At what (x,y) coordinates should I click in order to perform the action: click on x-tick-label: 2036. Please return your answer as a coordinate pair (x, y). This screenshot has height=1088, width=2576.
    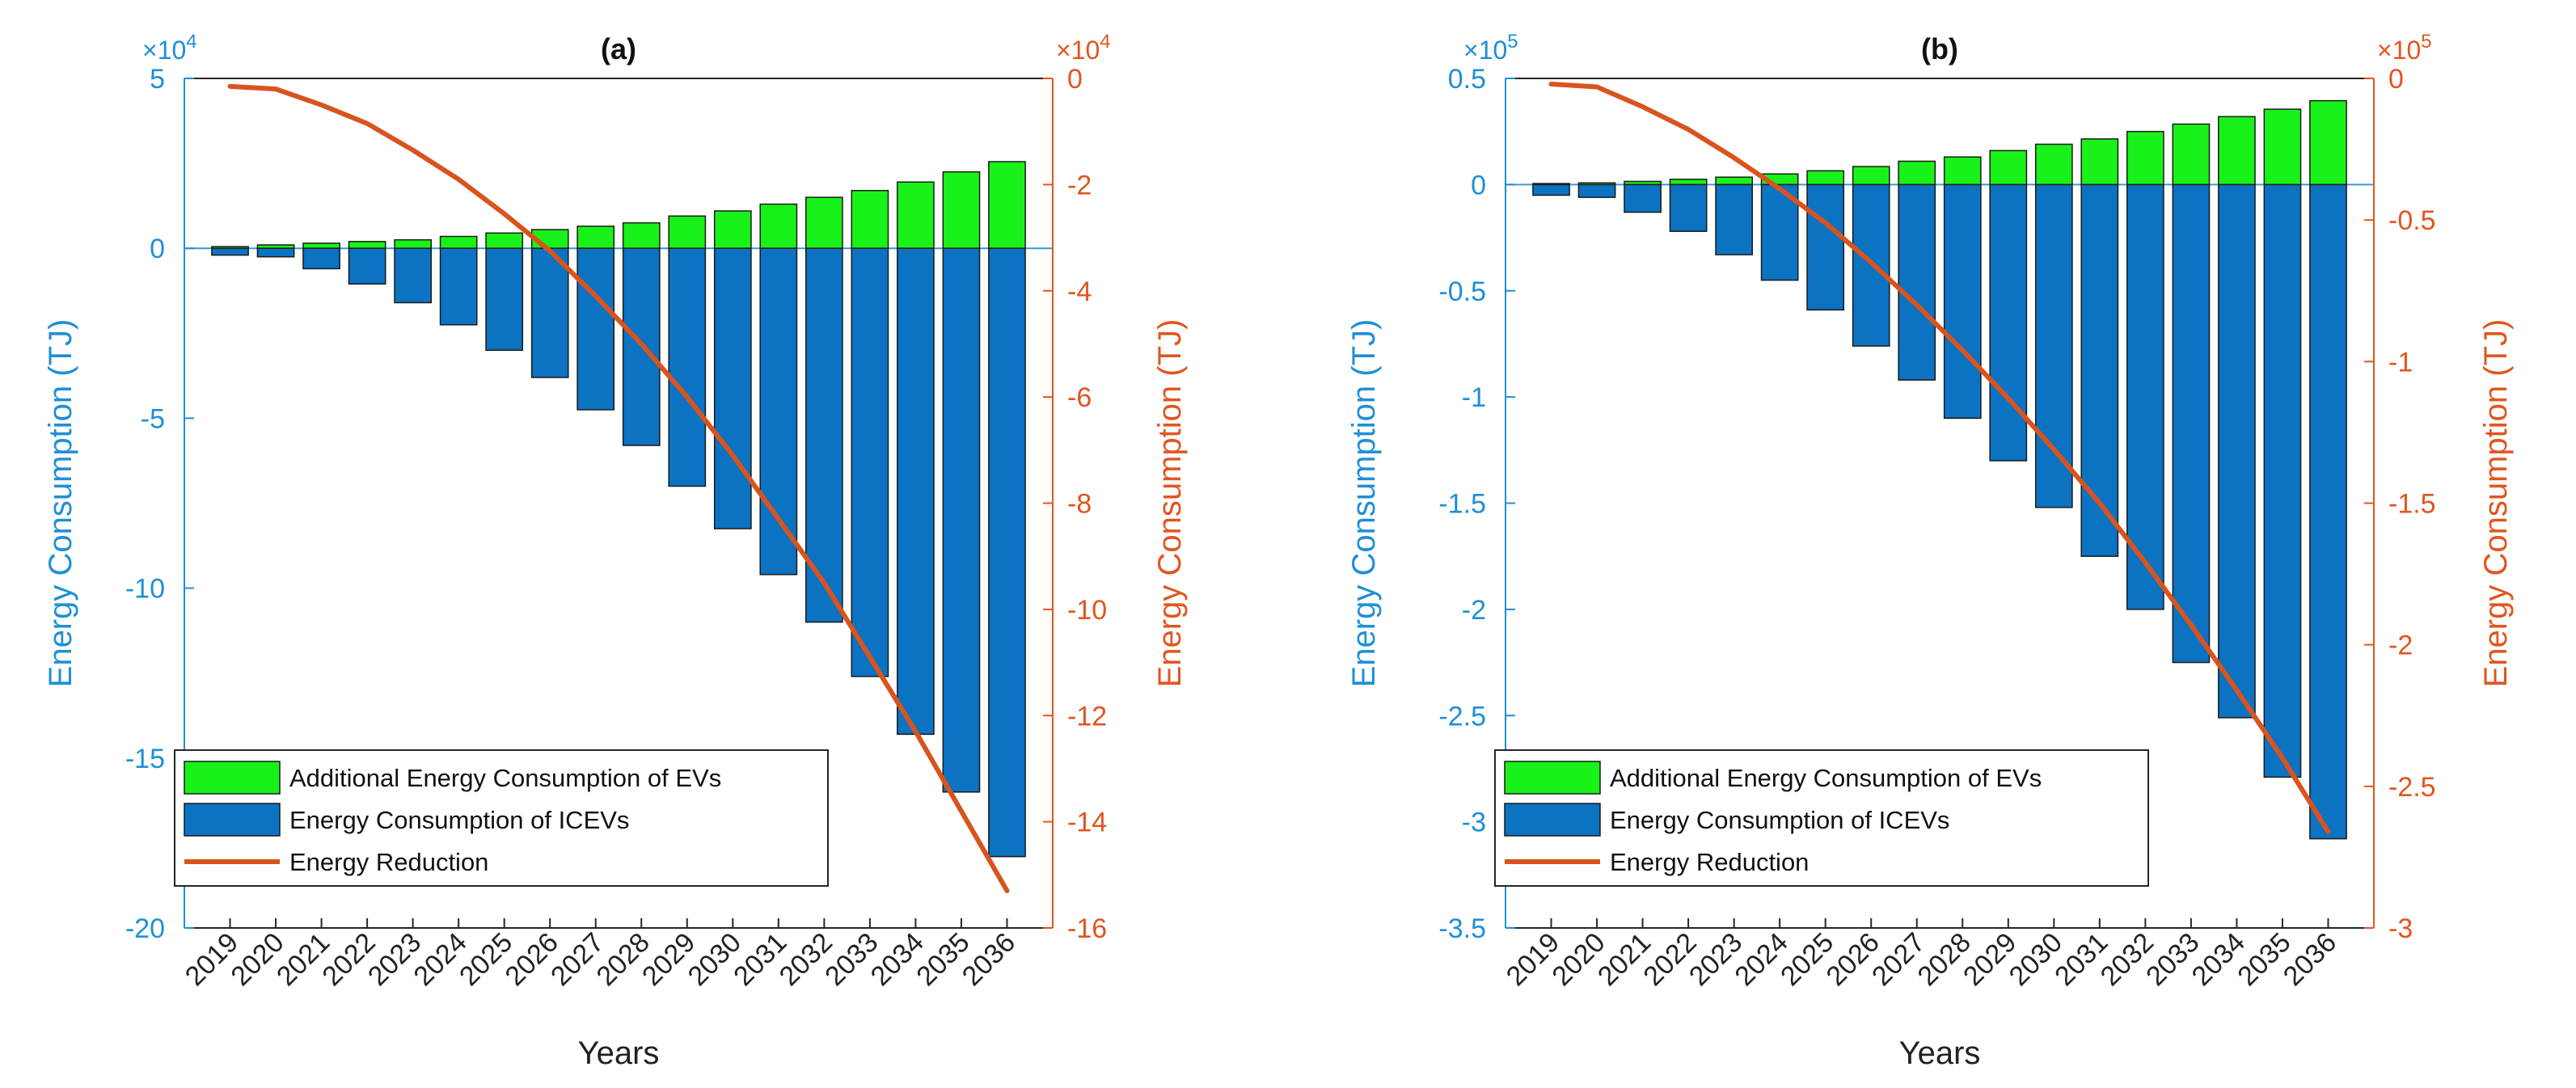
    Looking at the image, I should click on (988, 959).